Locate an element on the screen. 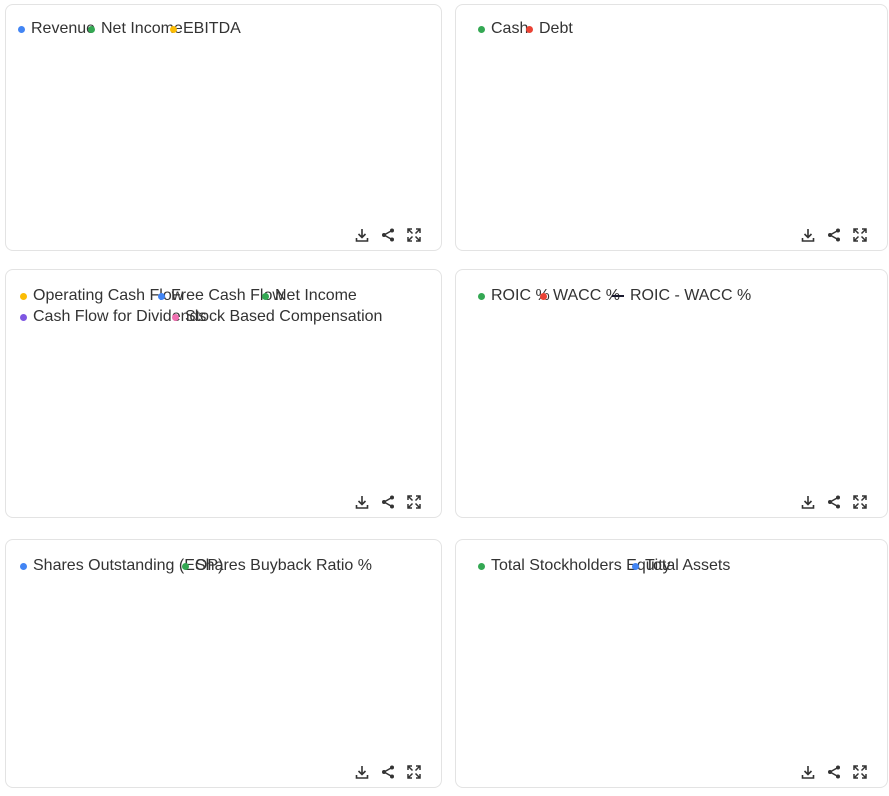 This screenshot has height=796, width=889. legend-label: Stock Based Compensation is located at coordinates (284, 316).